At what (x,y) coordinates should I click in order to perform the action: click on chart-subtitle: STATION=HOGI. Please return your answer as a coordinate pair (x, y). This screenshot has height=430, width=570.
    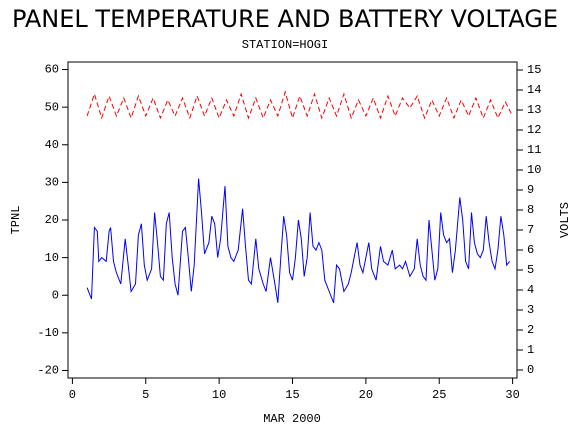
    Looking at the image, I should click on (285, 45).